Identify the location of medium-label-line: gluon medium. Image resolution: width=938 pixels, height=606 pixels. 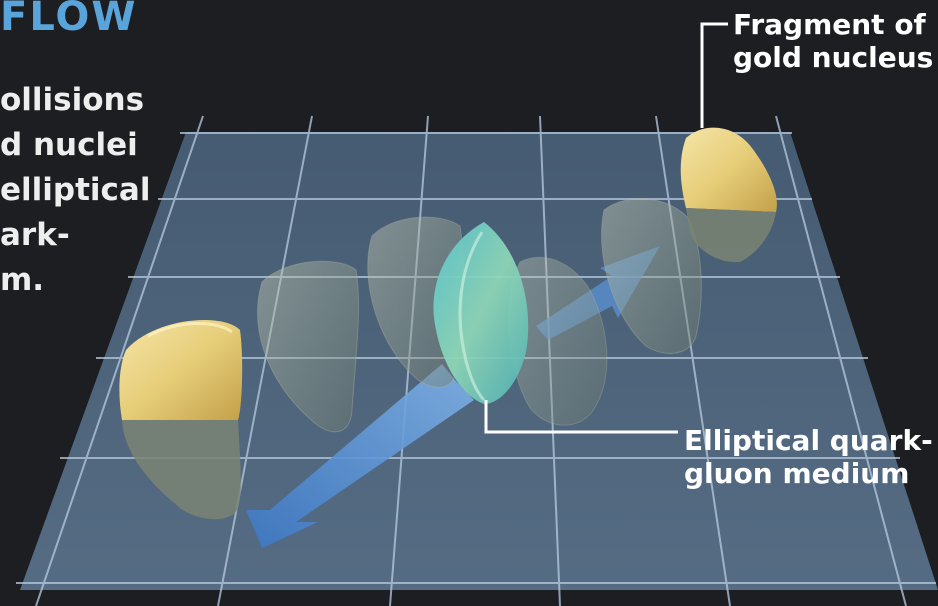
(797, 473).